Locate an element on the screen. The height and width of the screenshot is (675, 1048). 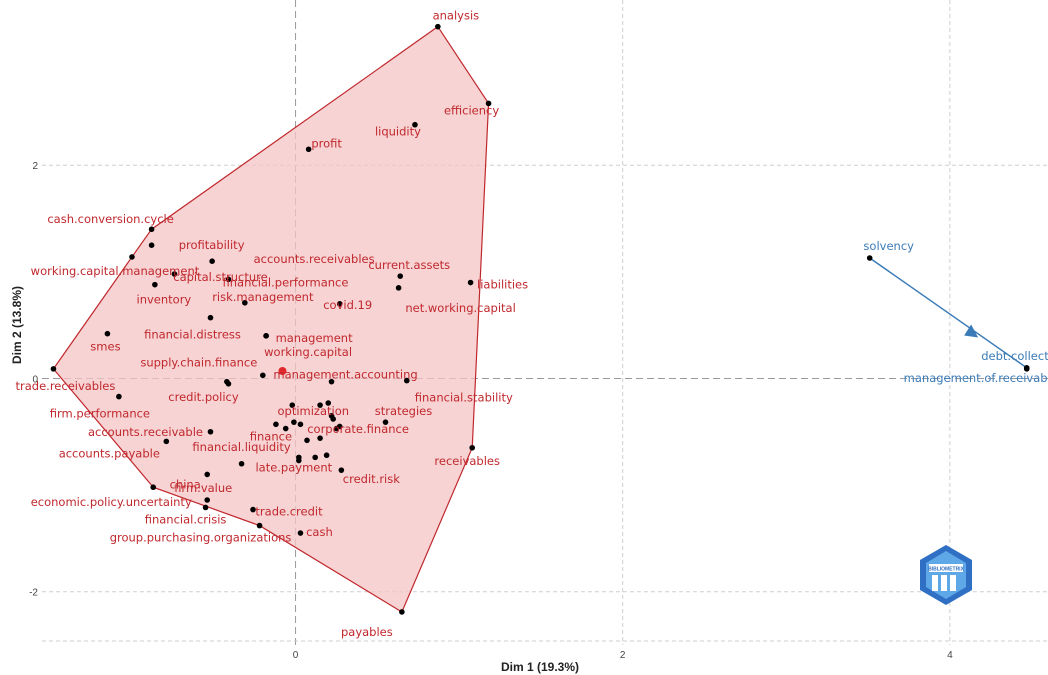
x-axis-title: Dim 1 (19.3%) is located at coordinates (540, 667).